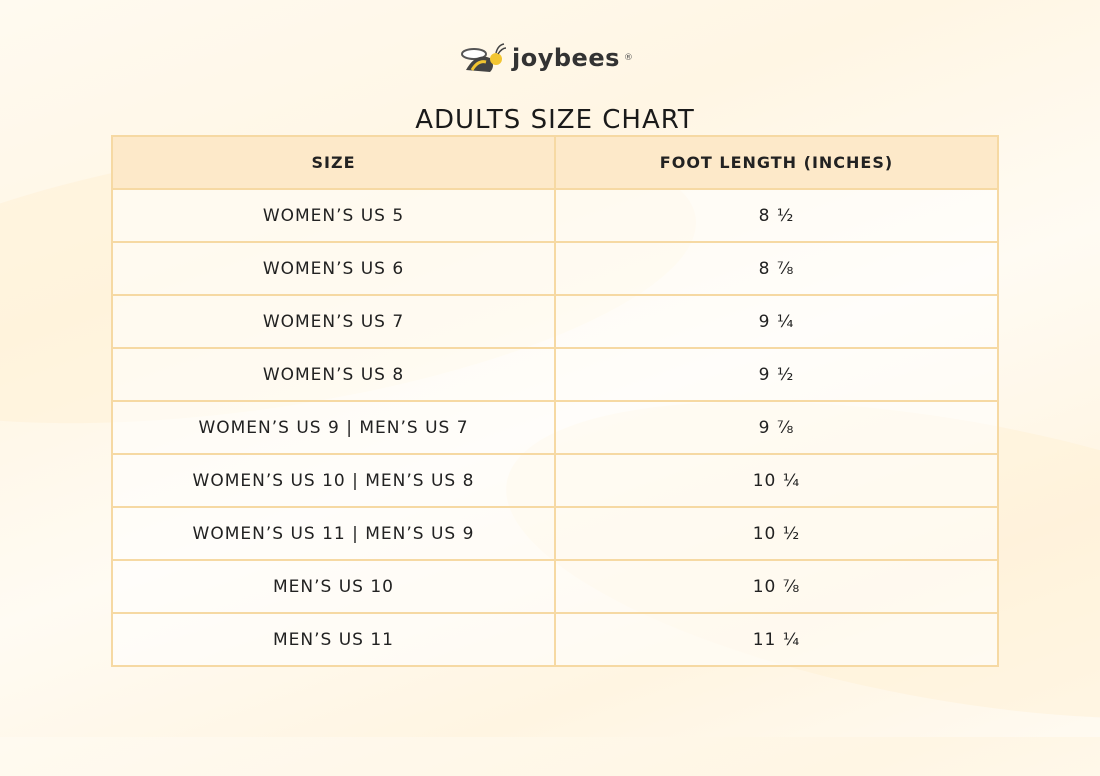 The image size is (1100, 776). I want to click on foot-length-cell: 11 ¼, so click(776, 639).